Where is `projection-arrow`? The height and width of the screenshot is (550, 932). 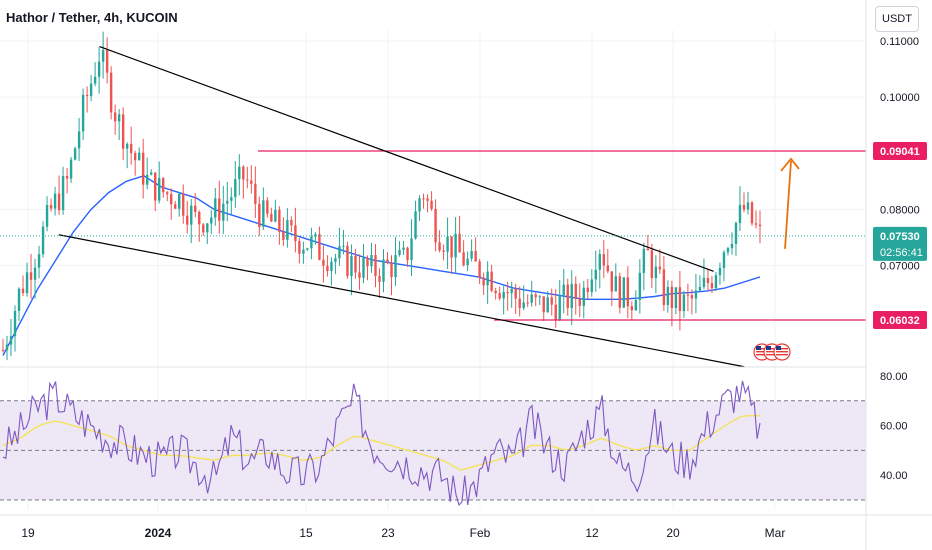 projection-arrow is located at coordinates (790, 203).